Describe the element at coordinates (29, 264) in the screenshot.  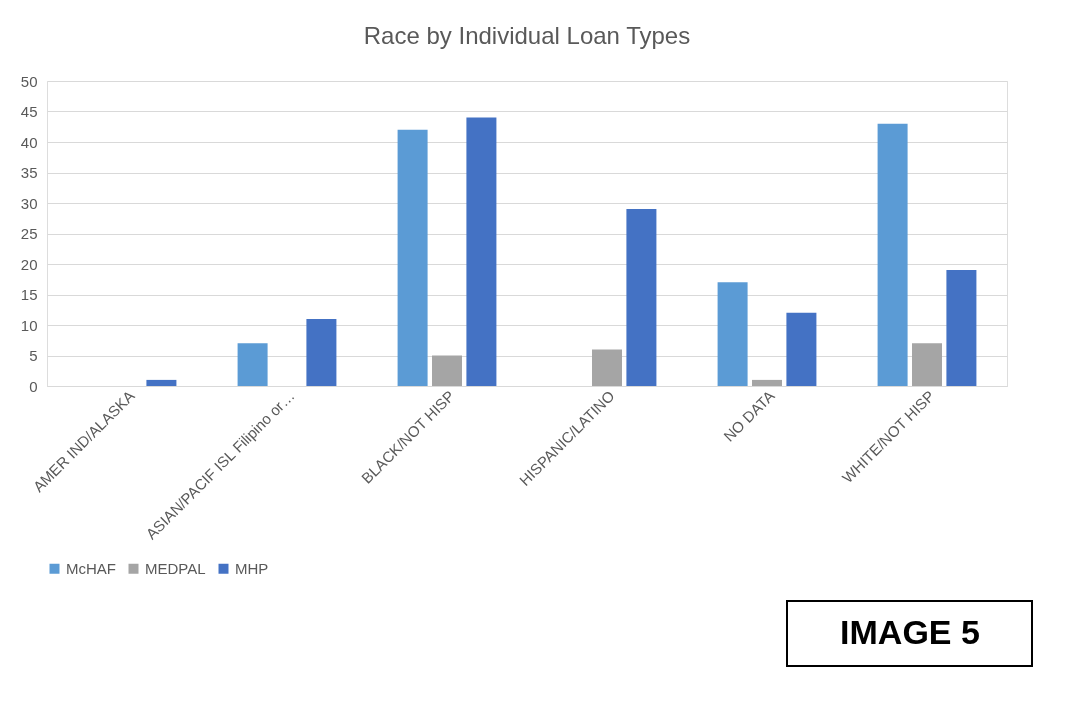
I see `y-tick-label: 20` at that location.